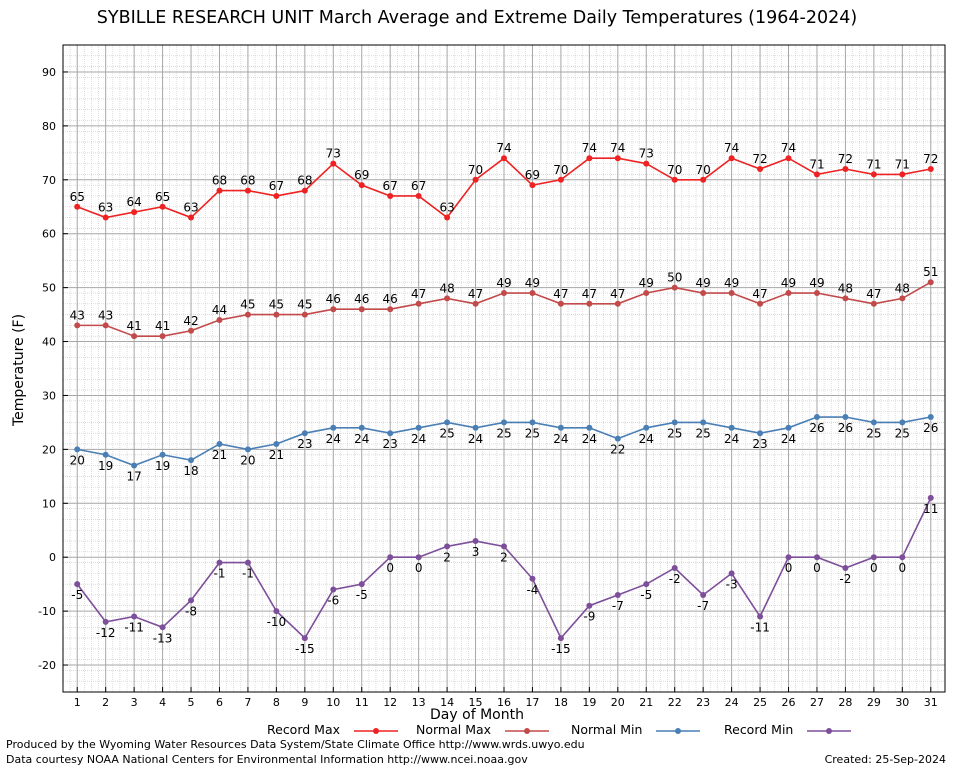 This screenshot has height=768, width=954. I want to click on footer-created-date: Created: 25-Sep-2024, so click(885, 759).